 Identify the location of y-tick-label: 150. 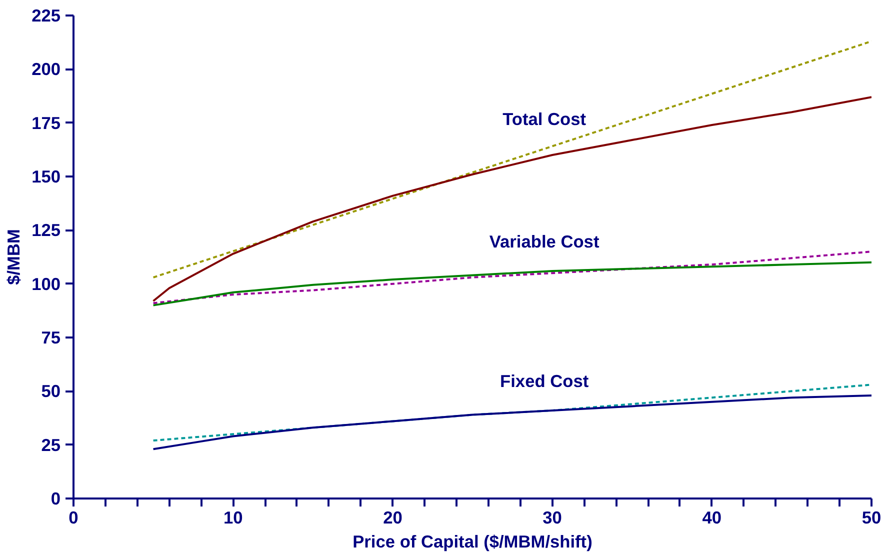
(46, 176).